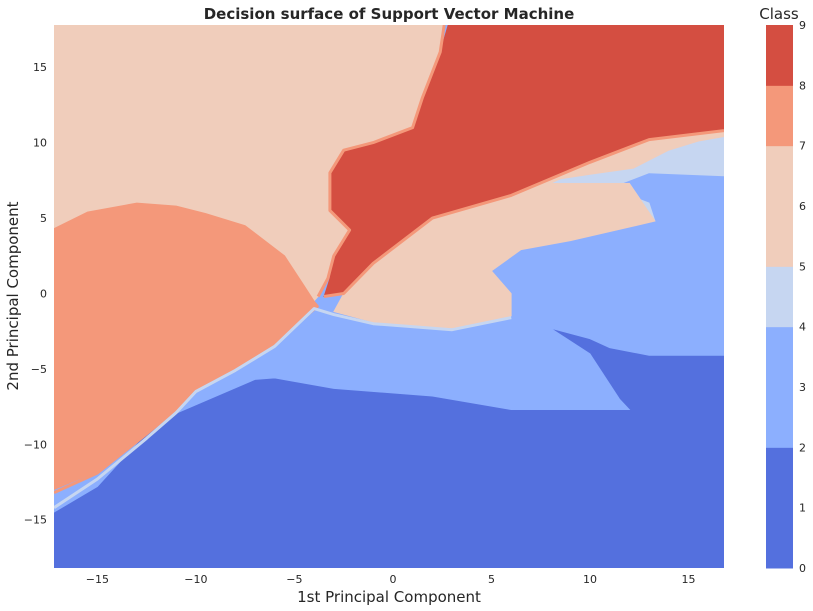 Image resolution: width=813 pixels, height=611 pixels. I want to click on y-tick-label: 15, so click(40, 67).